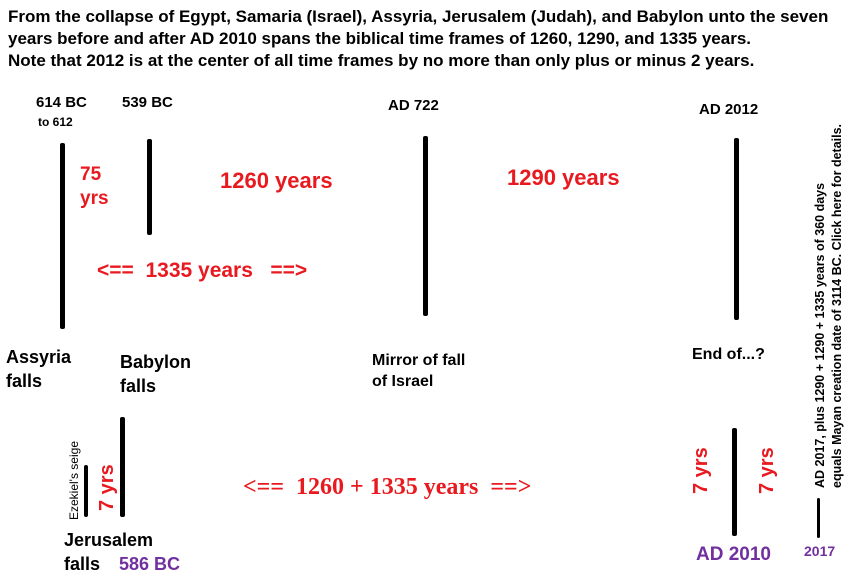  What do you see at coordinates (149, 187) in the screenshot?
I see `bar-539-bc` at bounding box center [149, 187].